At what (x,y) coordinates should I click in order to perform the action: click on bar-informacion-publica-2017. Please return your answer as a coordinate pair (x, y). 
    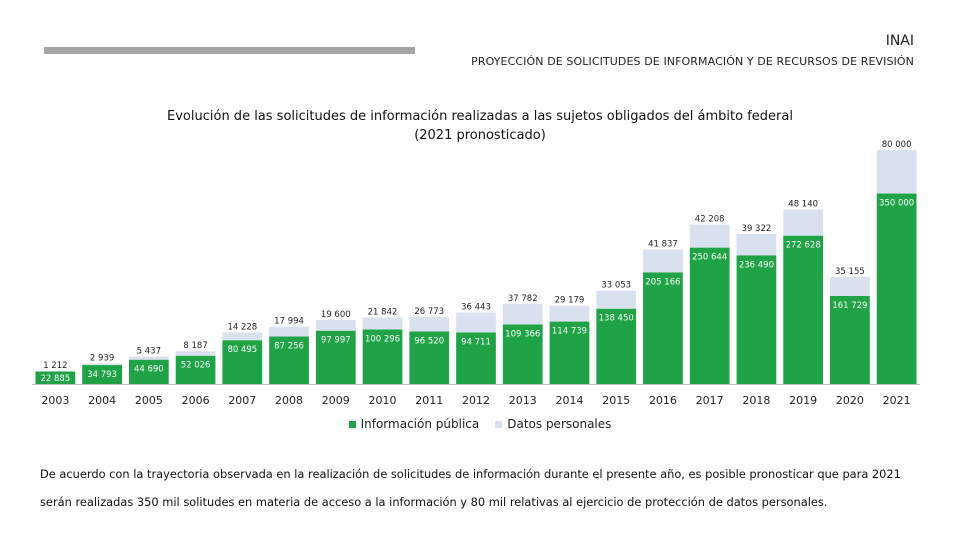
    Looking at the image, I should click on (709, 315).